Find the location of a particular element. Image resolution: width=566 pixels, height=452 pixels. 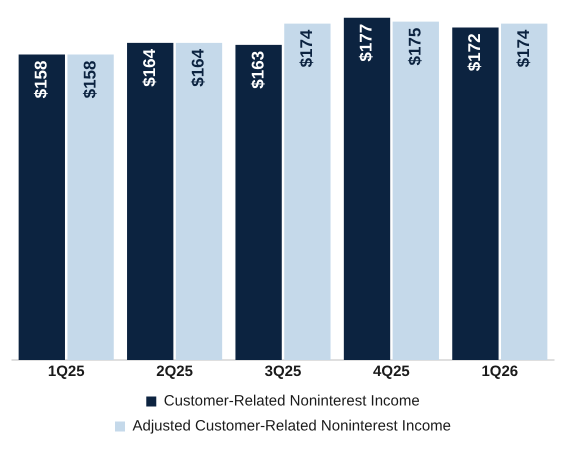

data-label: $172 is located at coordinates (474, 52).